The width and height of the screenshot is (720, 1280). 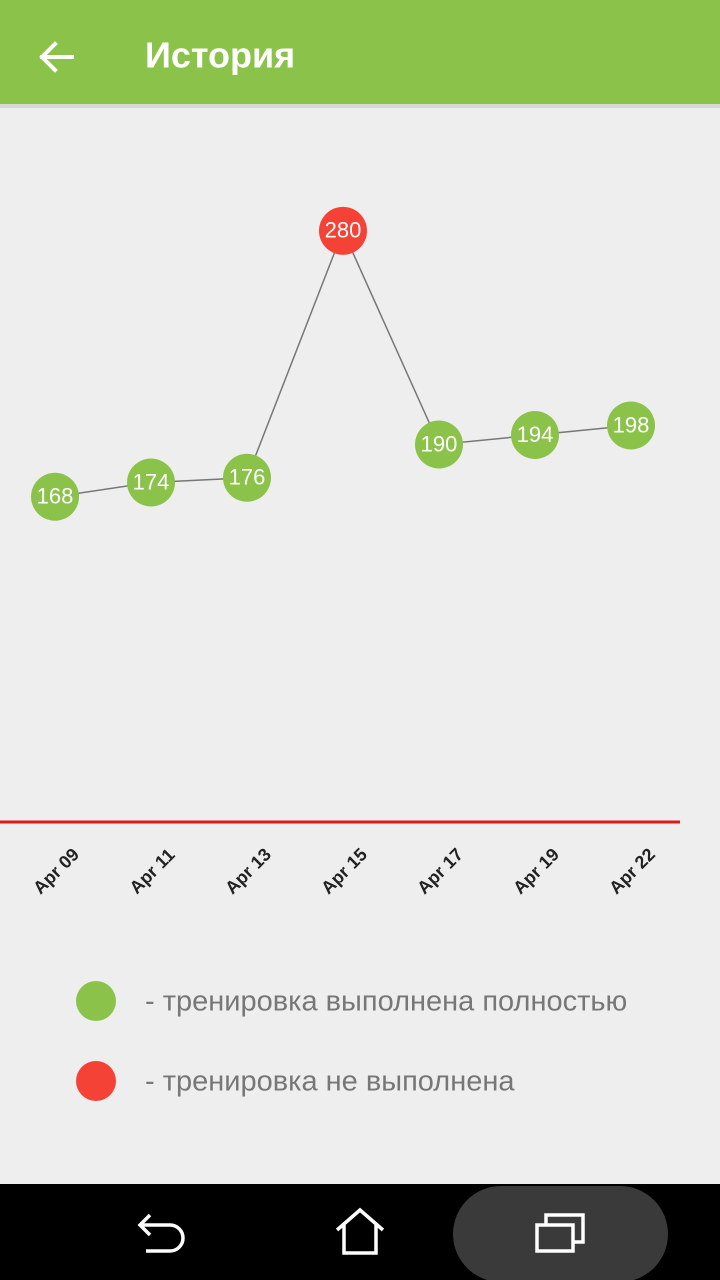 I want to click on legend-label: - тренировка не выполнена, so click(x=330, y=1082).